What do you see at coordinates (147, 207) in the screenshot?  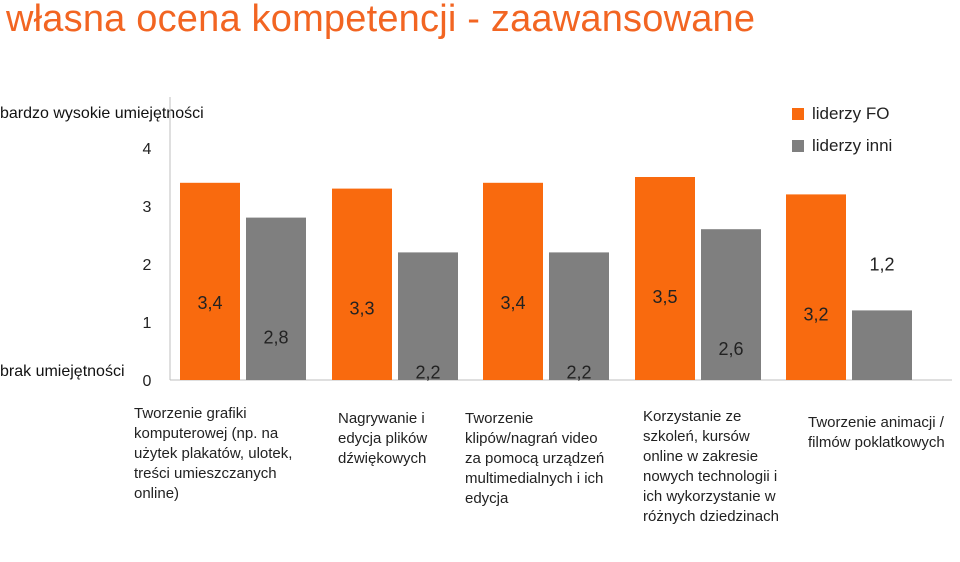 I see `y-tick-label: 3` at bounding box center [147, 207].